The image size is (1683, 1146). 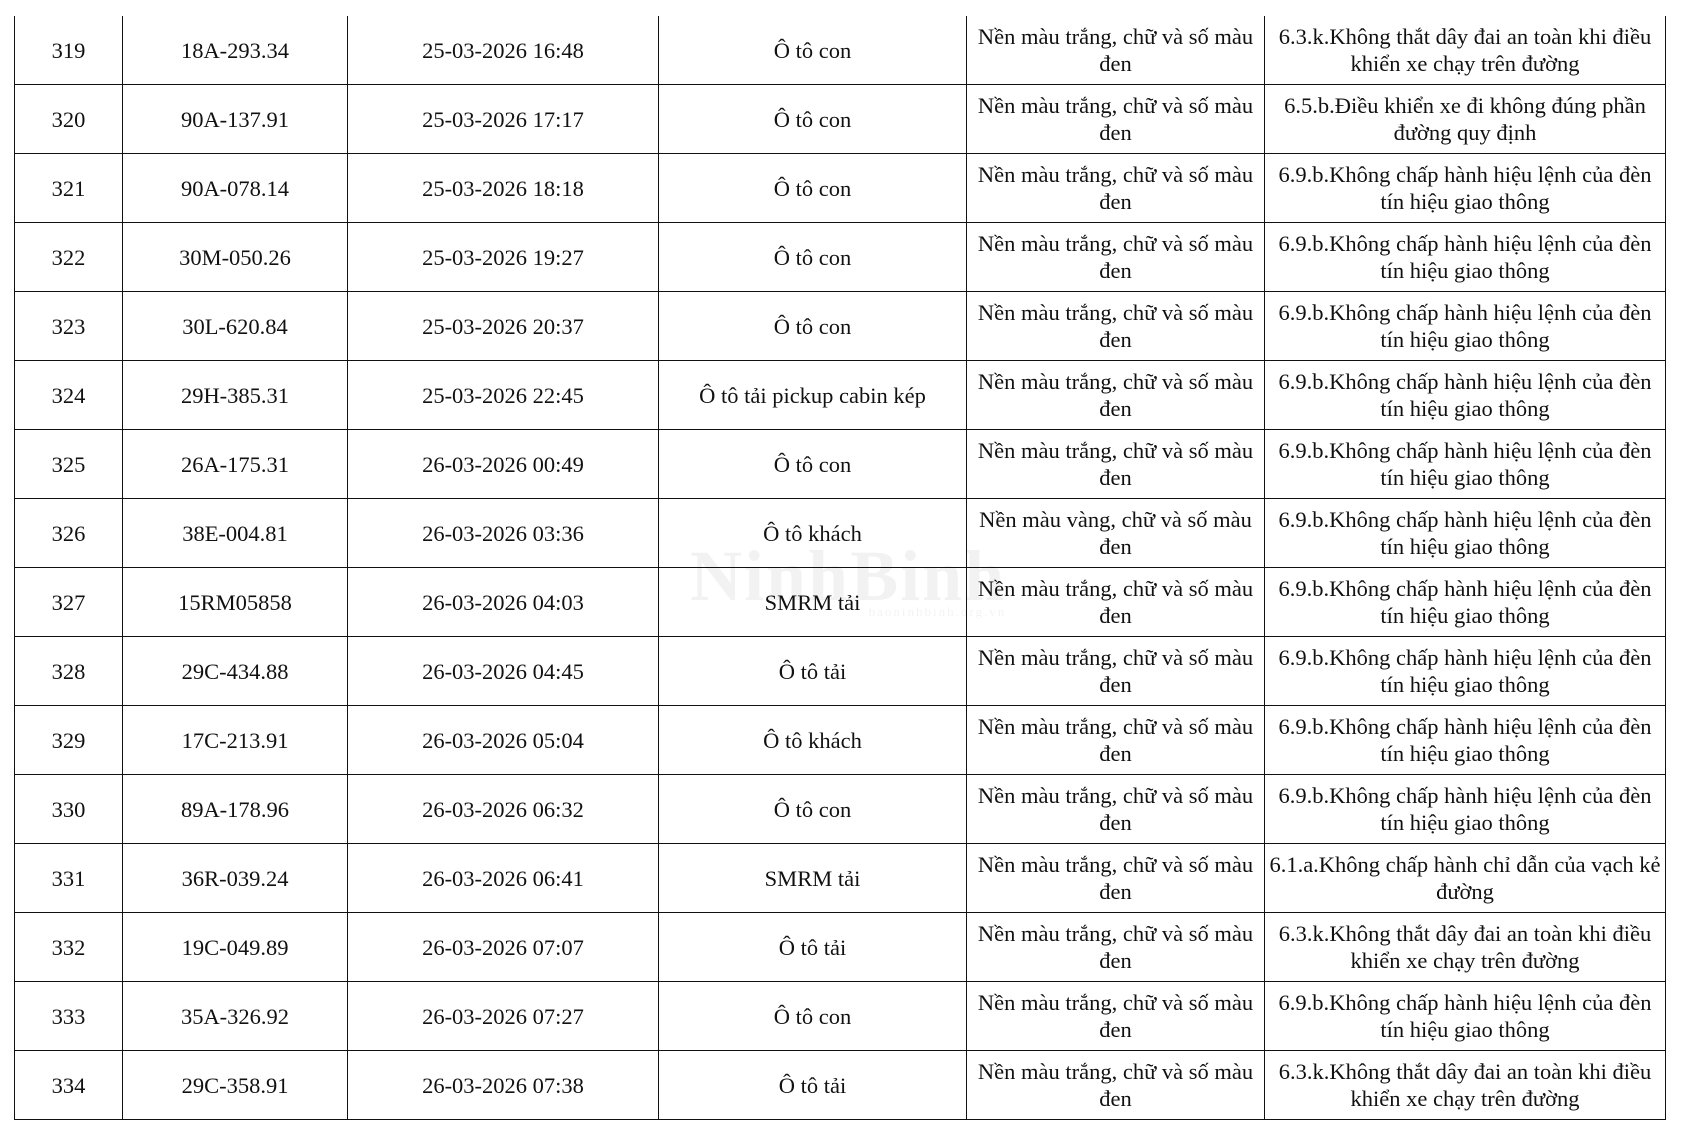 What do you see at coordinates (68, 1085) in the screenshot?
I see `cell-row-number: 334` at bounding box center [68, 1085].